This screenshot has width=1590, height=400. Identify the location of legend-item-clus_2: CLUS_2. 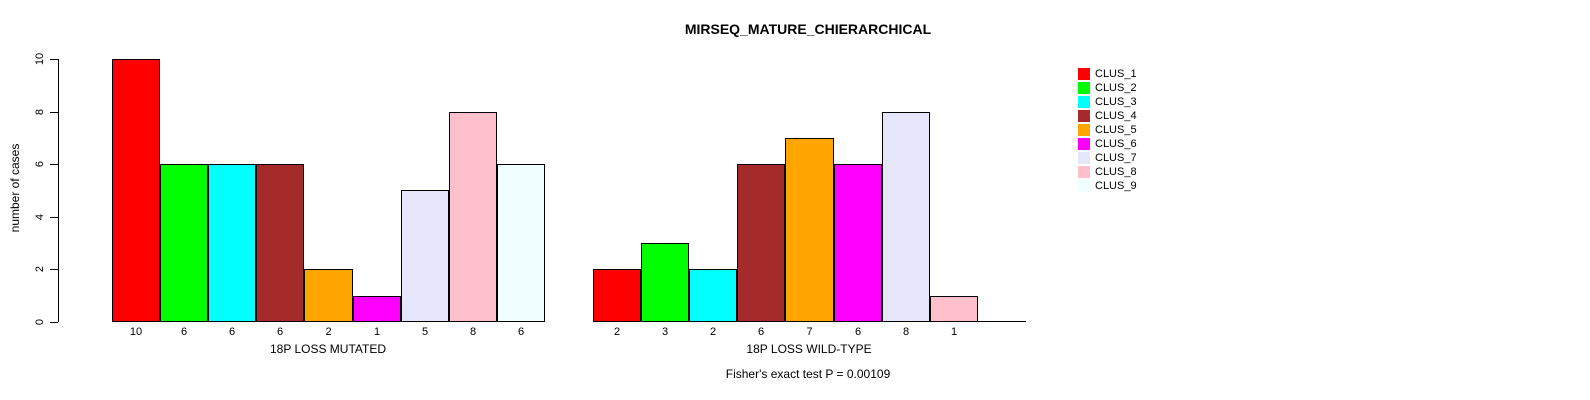
(1107, 88).